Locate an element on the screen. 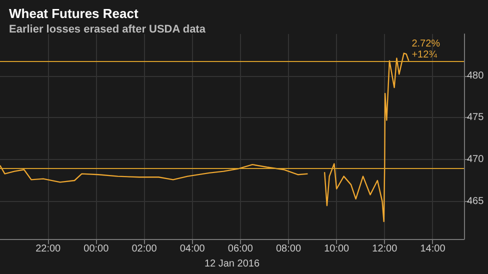 The height and width of the screenshot is (274, 488). annotation: 2.72% is located at coordinates (426, 44).